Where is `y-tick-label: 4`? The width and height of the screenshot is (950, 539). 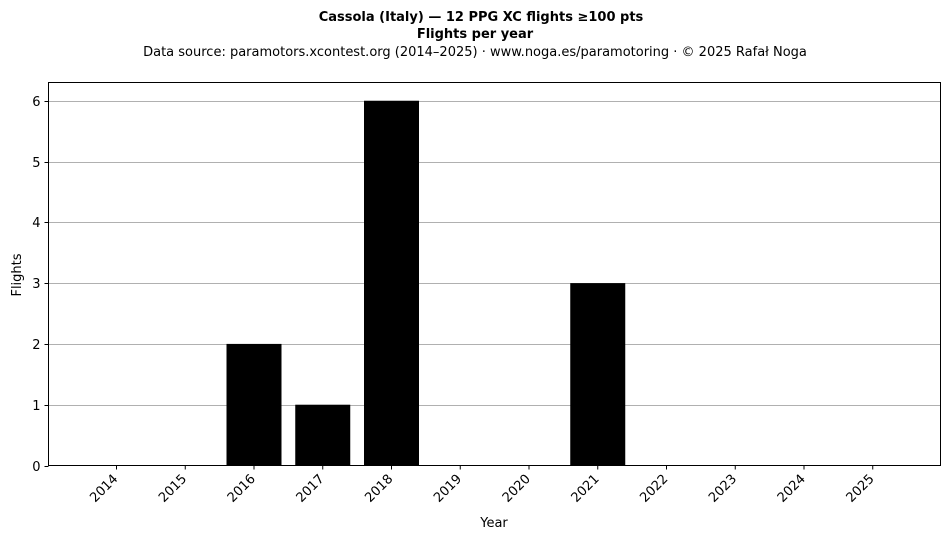 y-tick-label: 4 is located at coordinates (36, 223).